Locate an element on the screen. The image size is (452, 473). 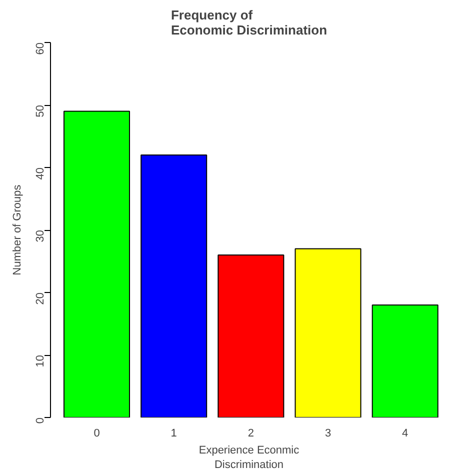
y-tick-label: 50 is located at coordinates (40, 111).